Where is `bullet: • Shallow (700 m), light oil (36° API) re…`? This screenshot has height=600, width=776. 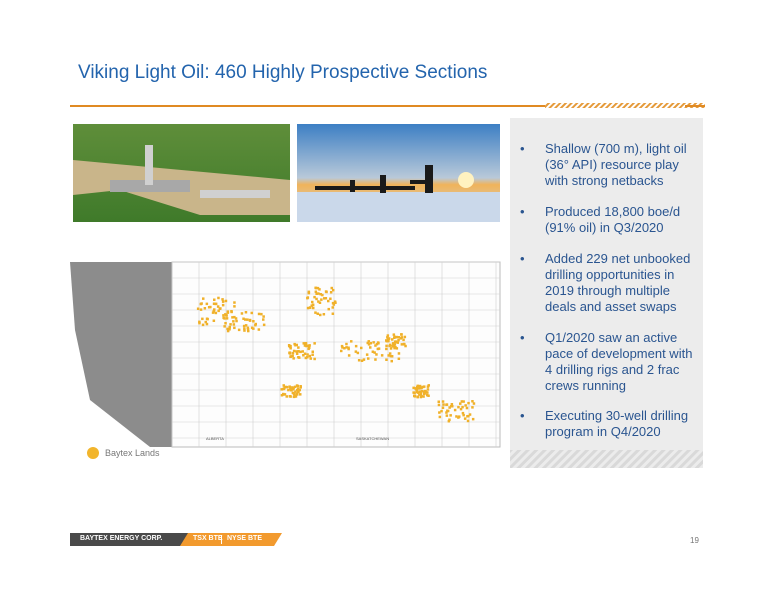
bullet: • Shallow (700 m), light oil (36° API) re… is located at coordinates (610, 165).